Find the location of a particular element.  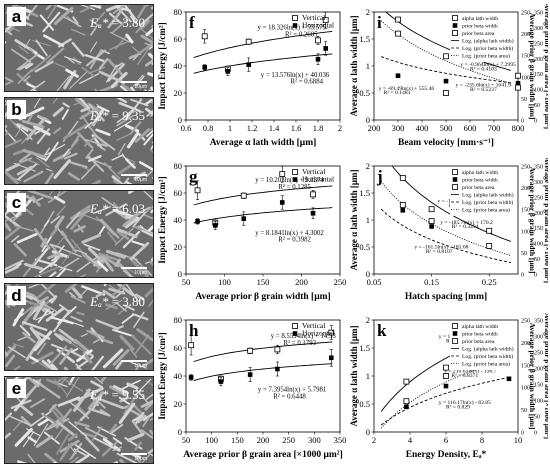

fit-equation: R² = 0.6884 is located at coordinates (307, 82).